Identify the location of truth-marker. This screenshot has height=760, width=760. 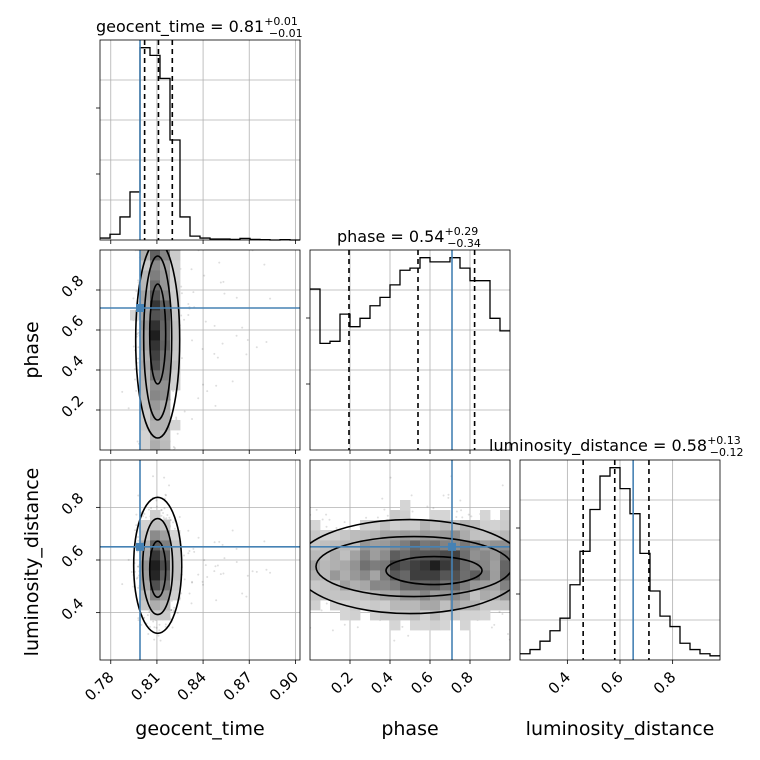
(140, 546).